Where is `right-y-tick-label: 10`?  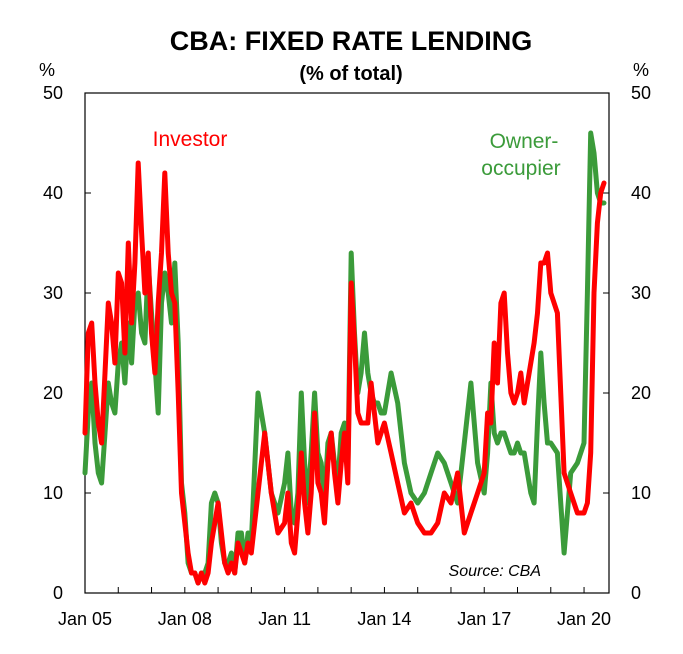
right-y-tick-label: 10 is located at coordinates (641, 493).